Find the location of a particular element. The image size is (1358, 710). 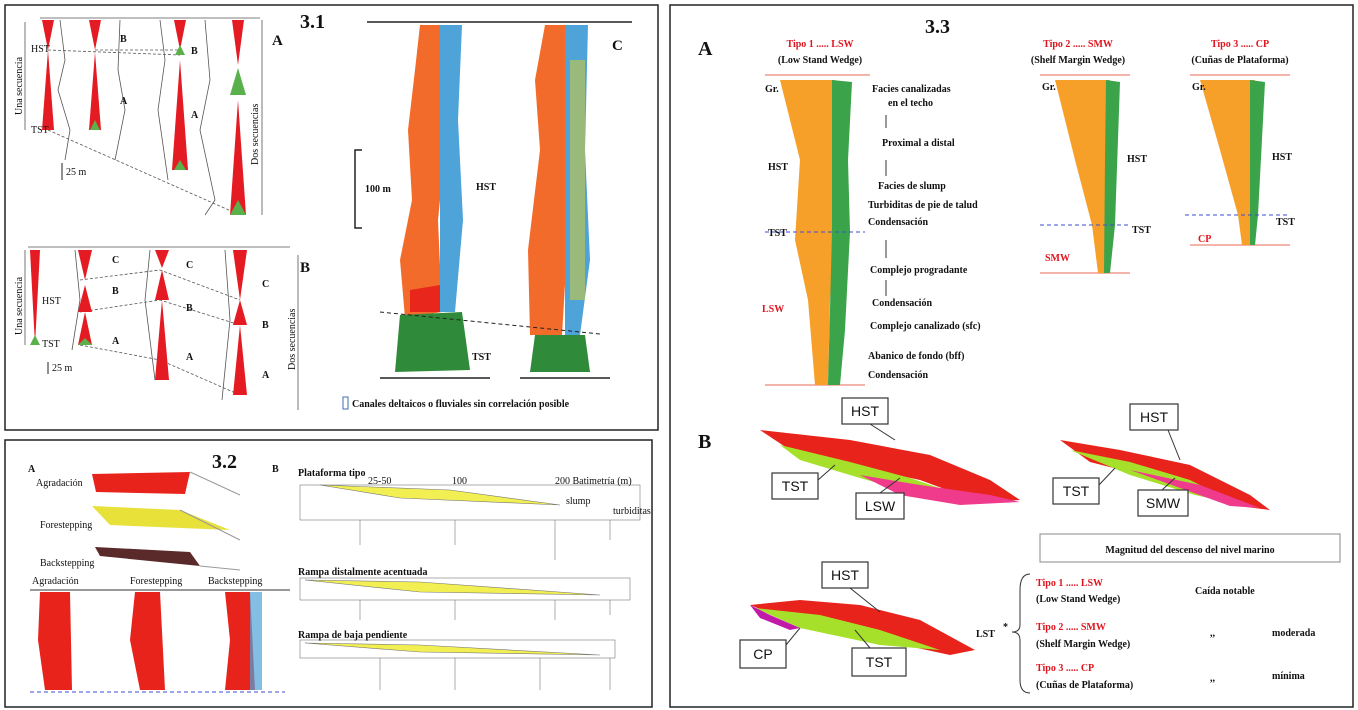

type-subtitle: (Cuñas de Plataforma) is located at coordinates (1239, 60).